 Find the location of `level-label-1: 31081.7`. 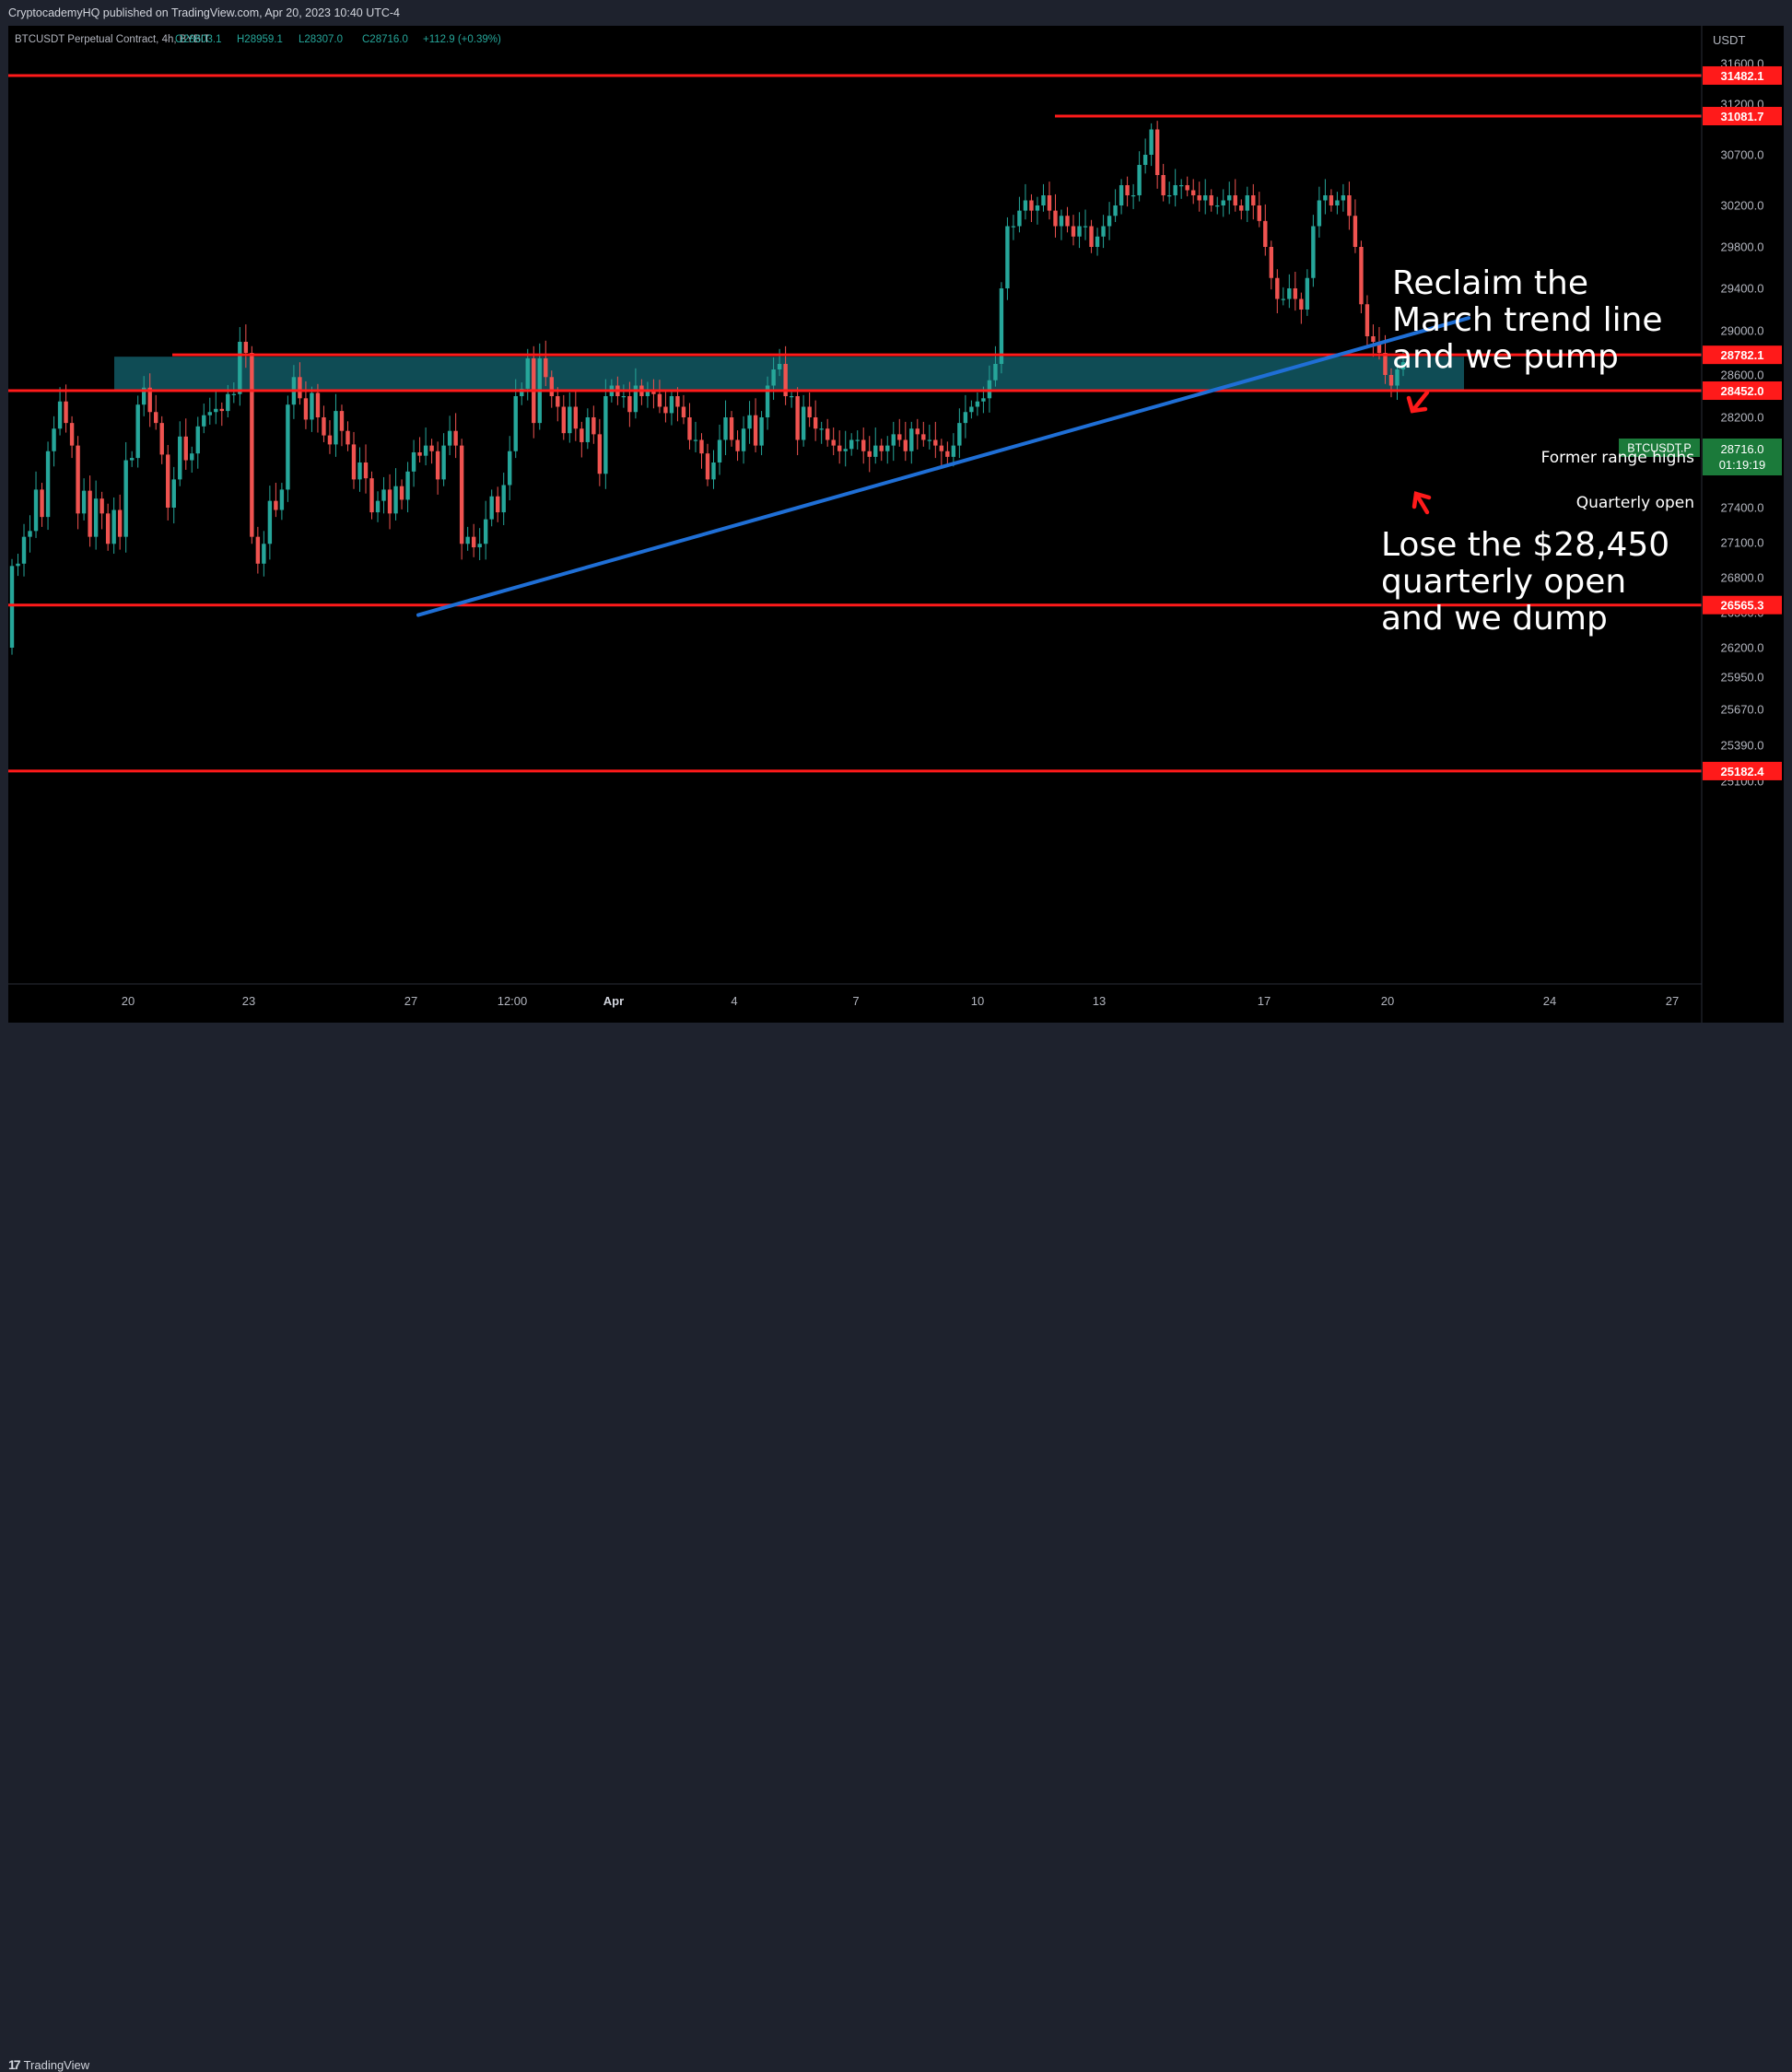

level-label-1: 31081.7 is located at coordinates (1742, 116).